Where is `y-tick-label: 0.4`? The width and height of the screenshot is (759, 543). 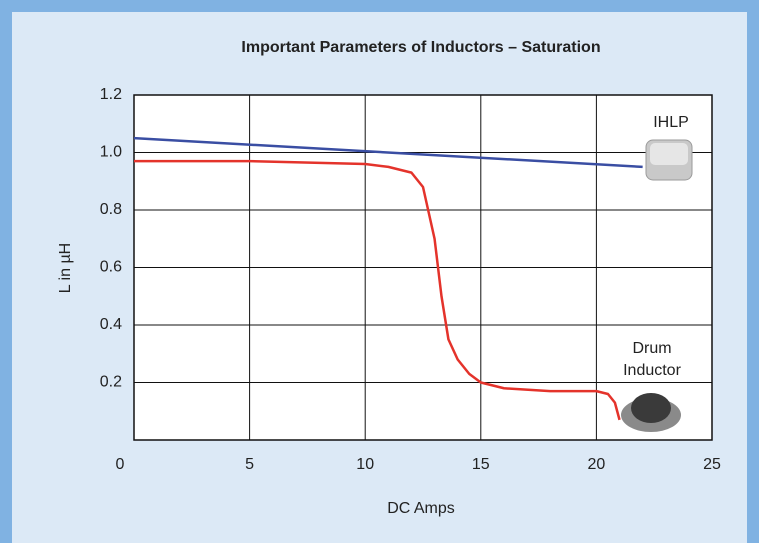 y-tick-label: 0.4 is located at coordinates (111, 324).